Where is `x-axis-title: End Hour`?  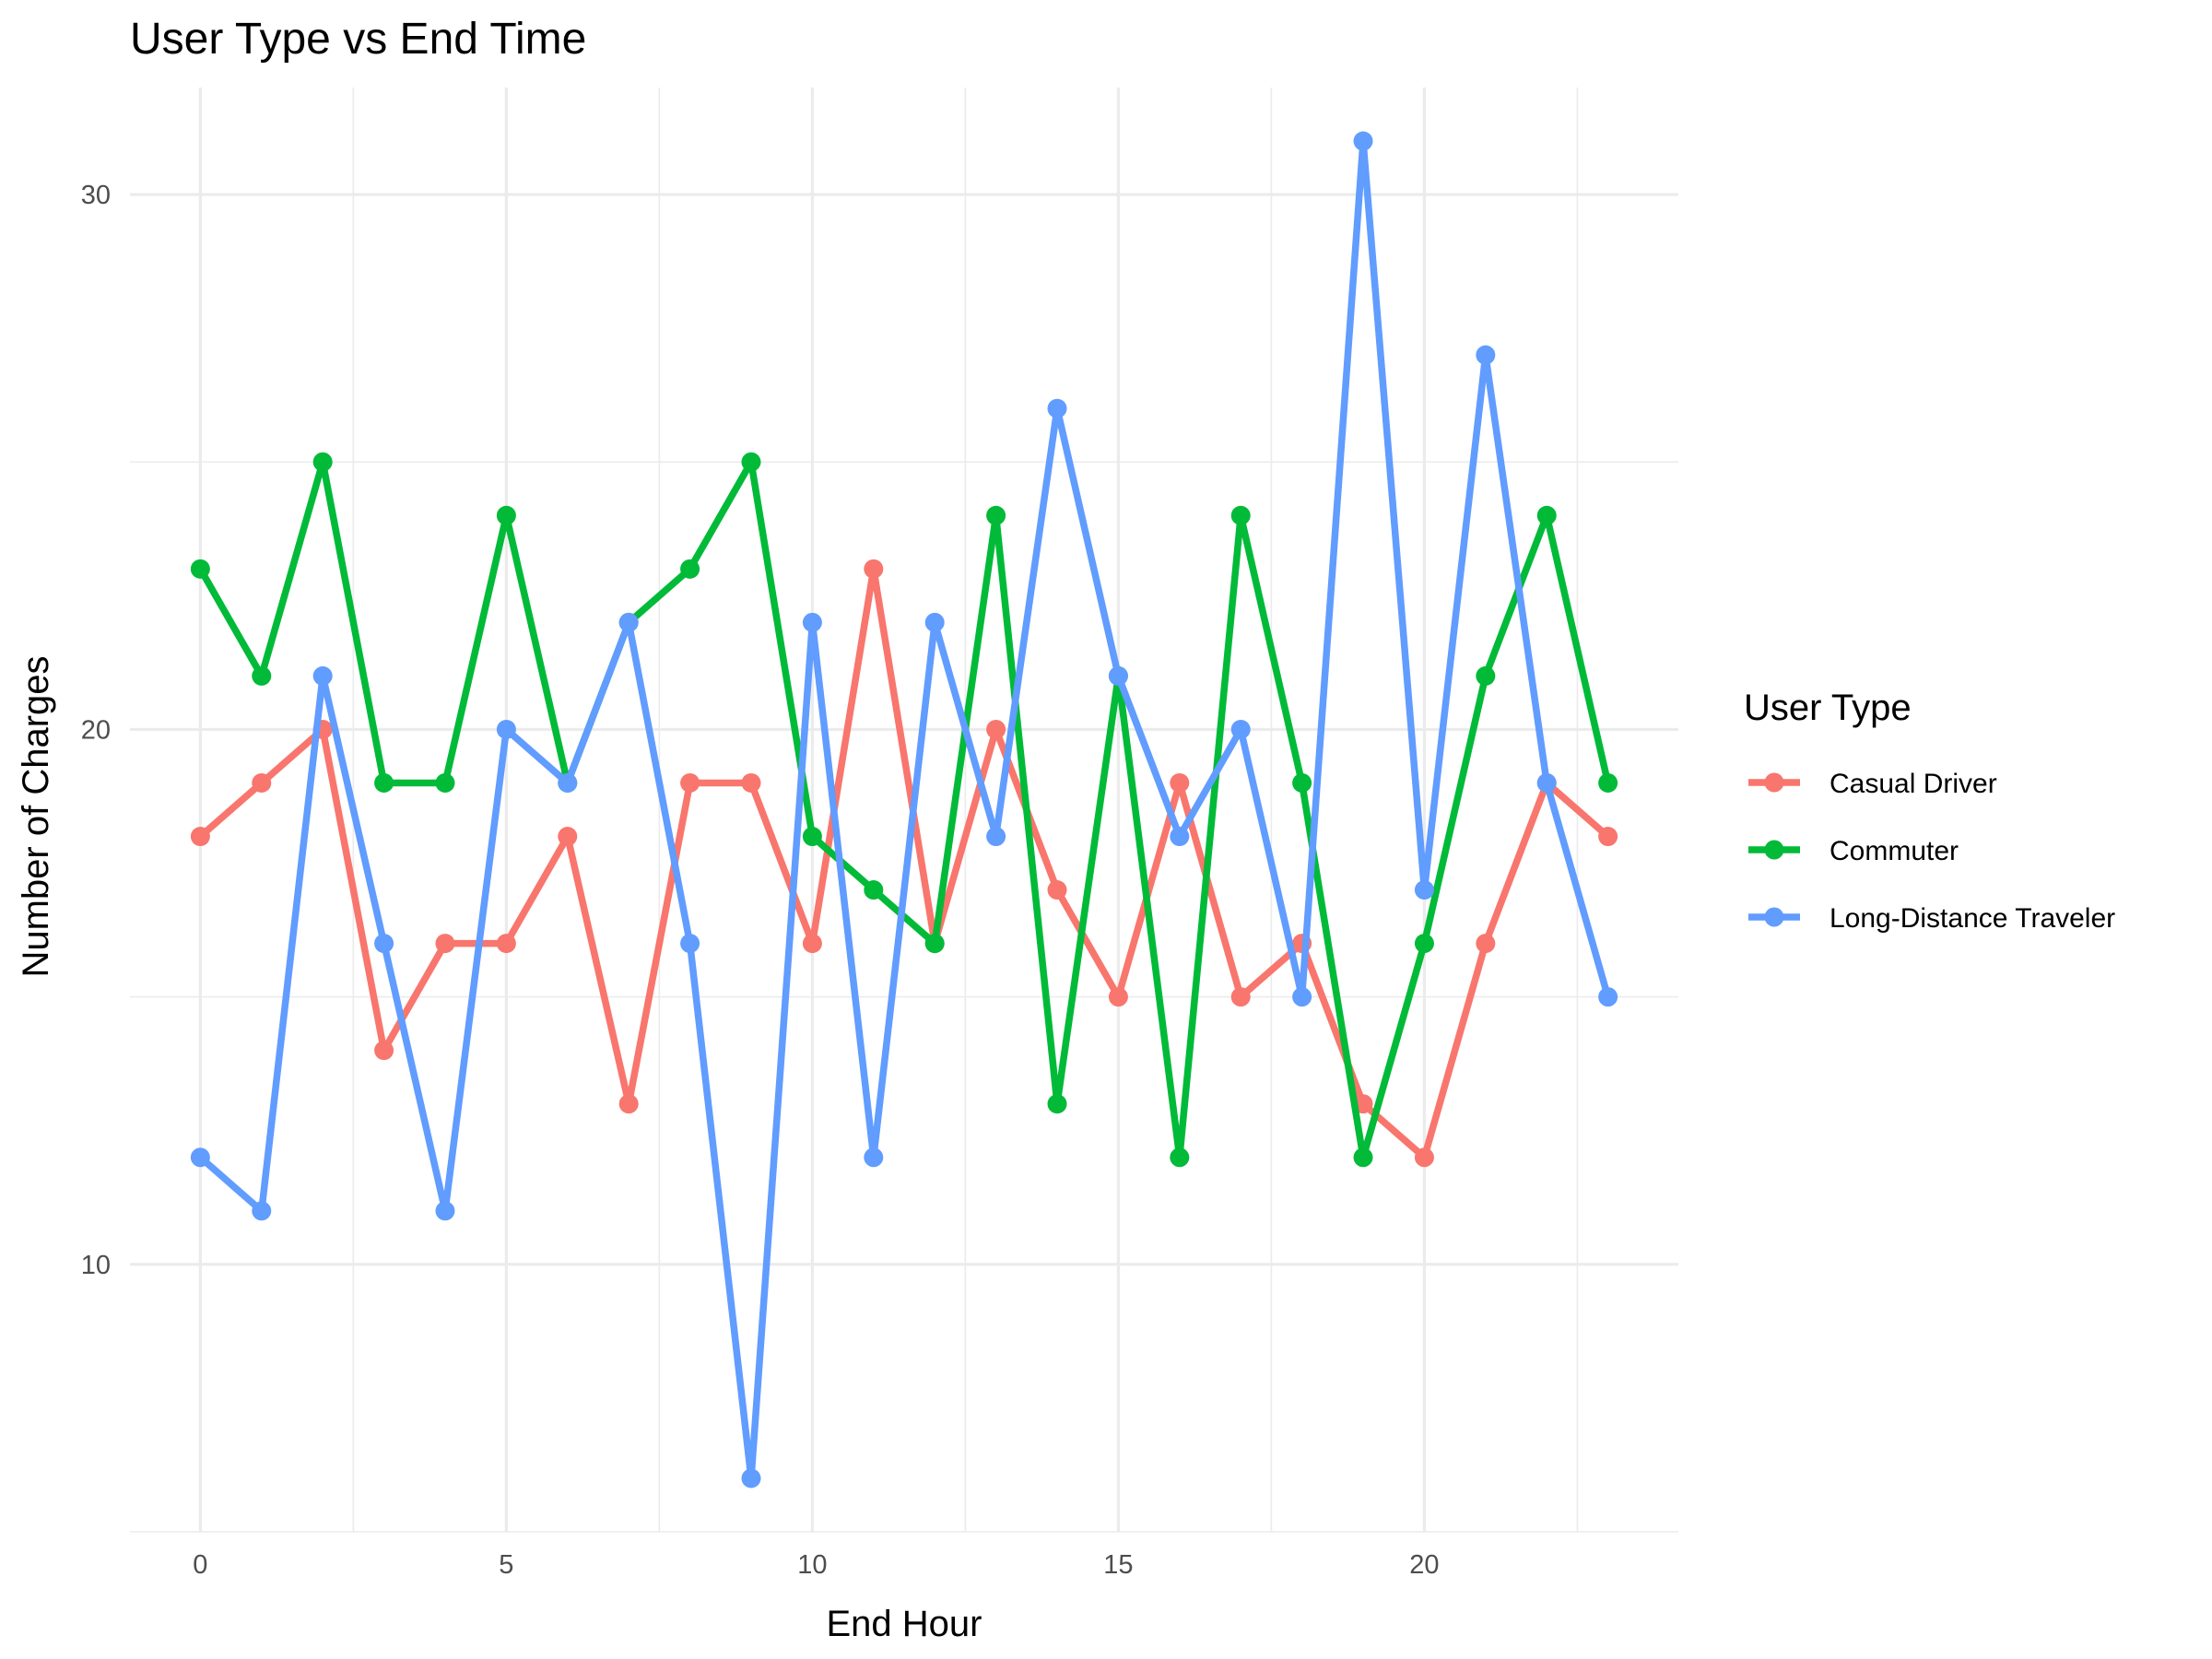 x-axis-title: End Hour is located at coordinates (904, 1624).